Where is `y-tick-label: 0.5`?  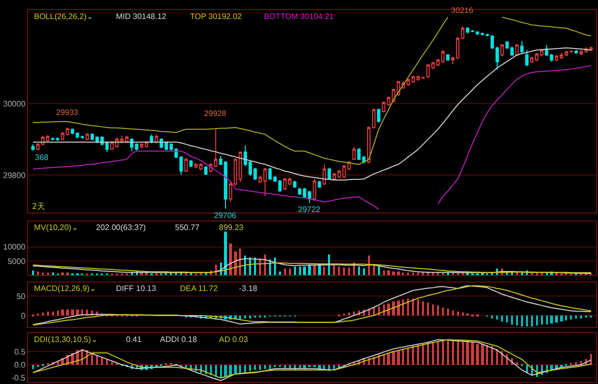 y-tick-label: 0.5 is located at coordinates (20, 351).